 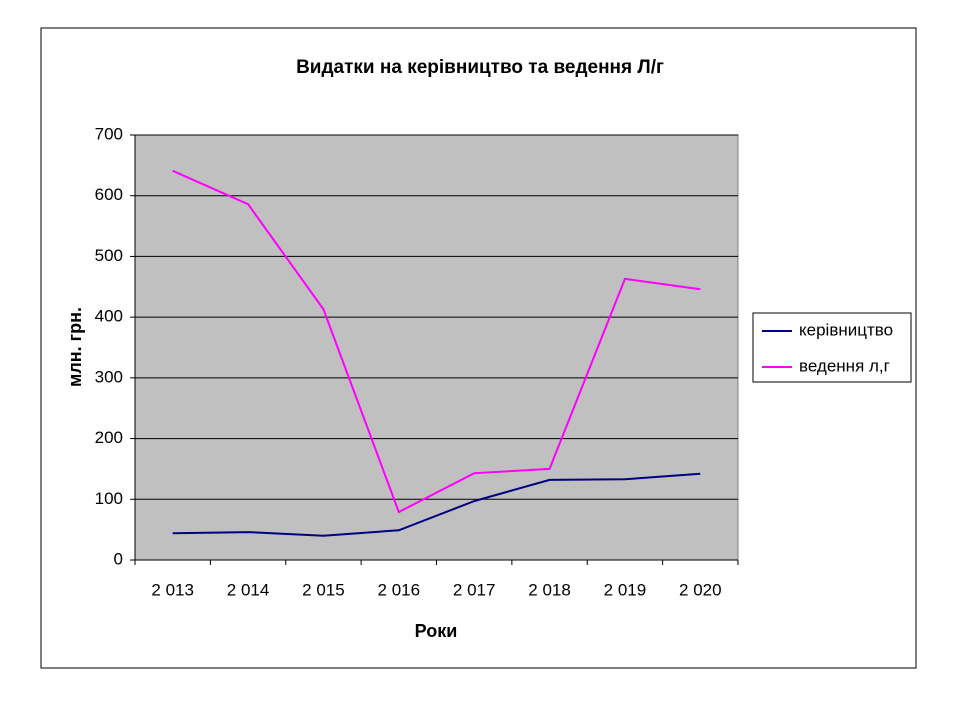 I want to click on y-tick-label: 100, so click(x=109, y=498).